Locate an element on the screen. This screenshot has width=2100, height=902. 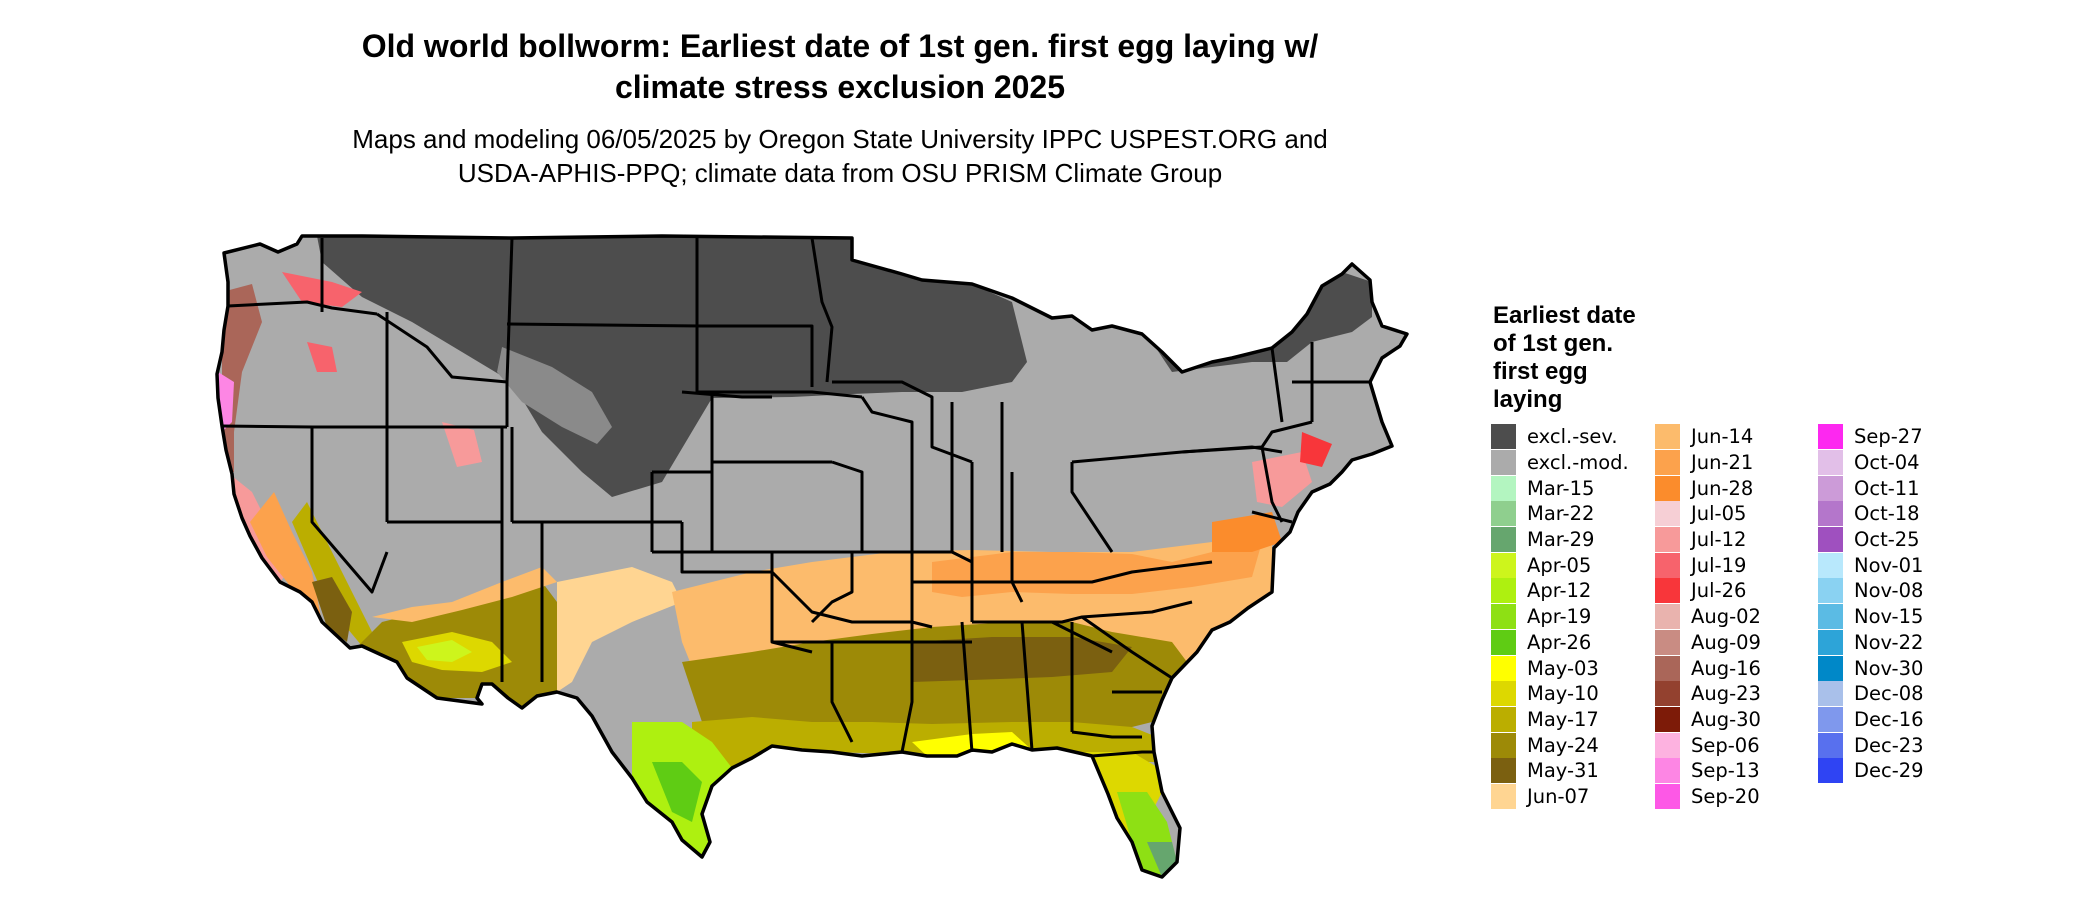
legend-label: Jun-28 is located at coordinates (1722, 488).